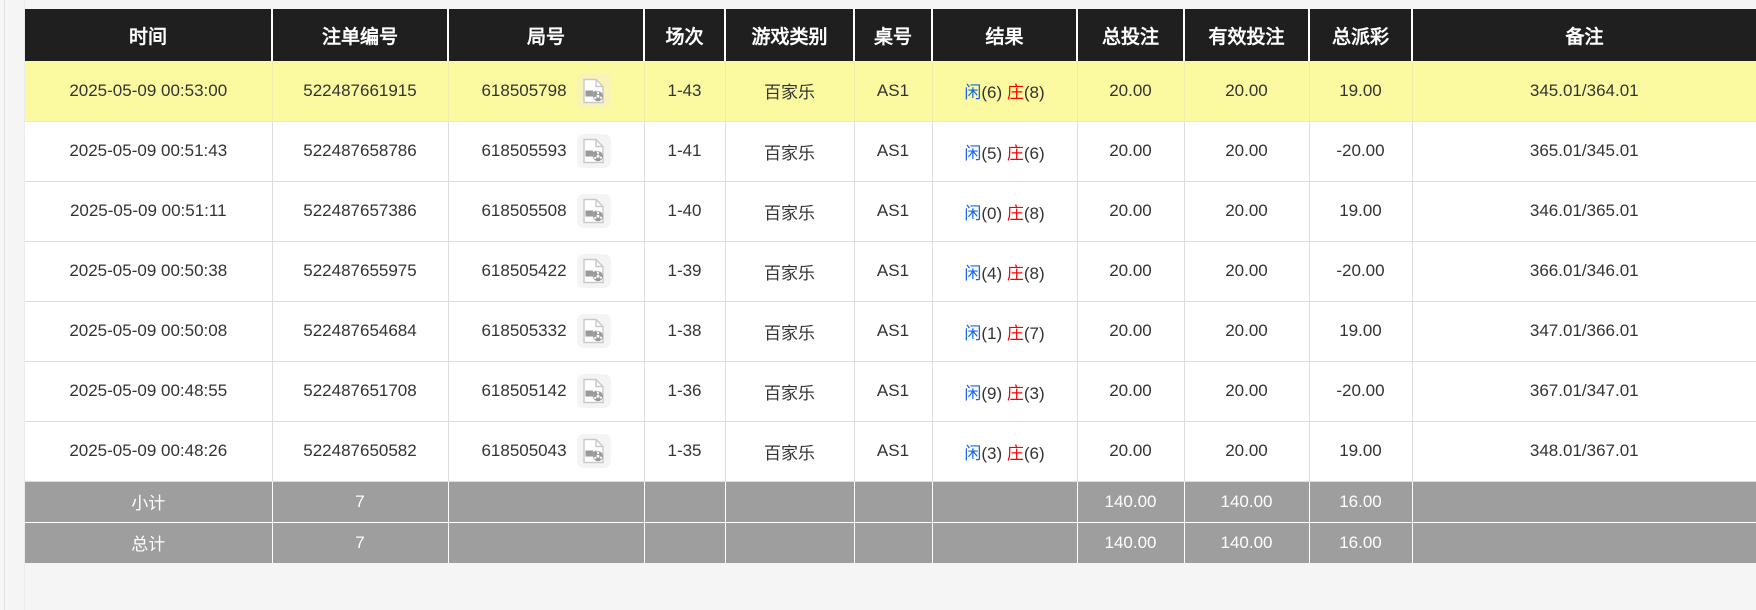 This screenshot has height=610, width=1756. I want to click on summary-payout: 16.00, so click(1361, 542).